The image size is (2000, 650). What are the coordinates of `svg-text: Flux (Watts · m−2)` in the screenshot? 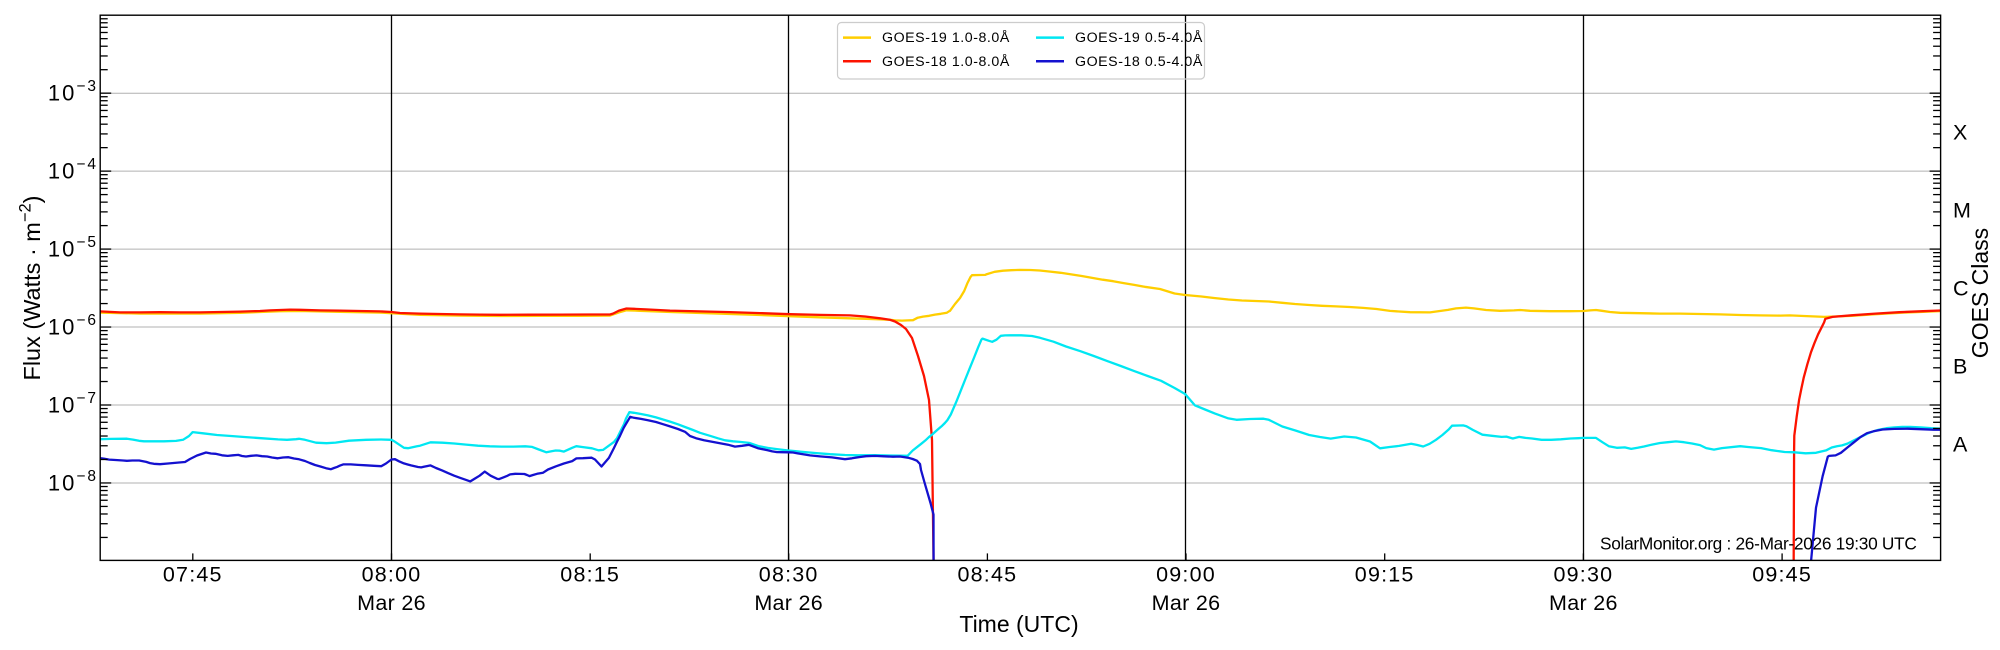 It's located at (31, 287).